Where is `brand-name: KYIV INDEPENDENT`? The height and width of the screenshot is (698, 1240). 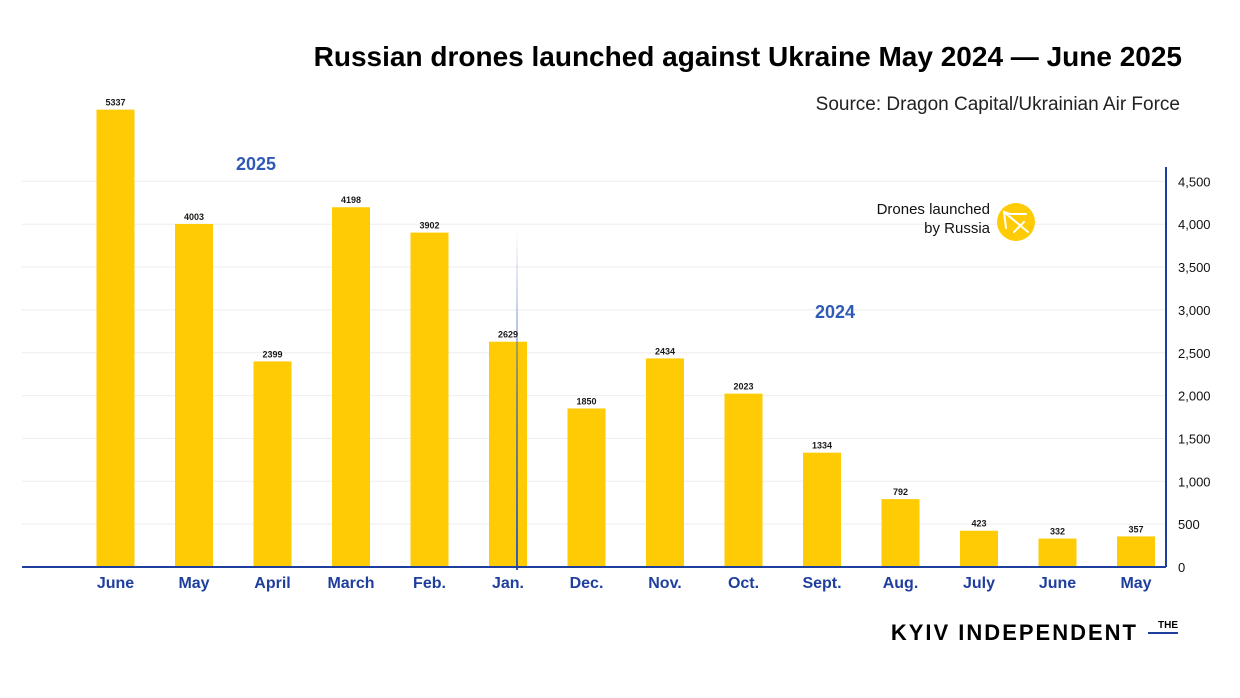
brand-name: KYIV INDEPENDENT is located at coordinates (1014, 632).